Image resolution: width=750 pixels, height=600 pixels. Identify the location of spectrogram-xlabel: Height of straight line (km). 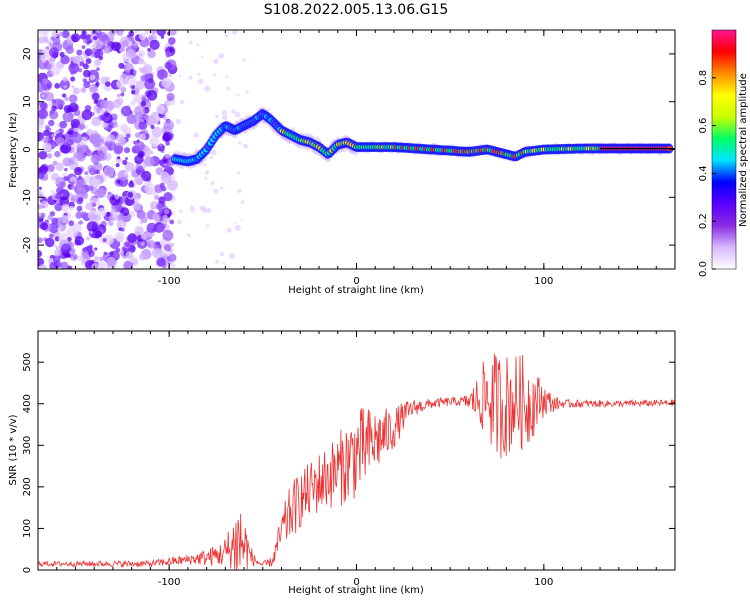
(356, 290).